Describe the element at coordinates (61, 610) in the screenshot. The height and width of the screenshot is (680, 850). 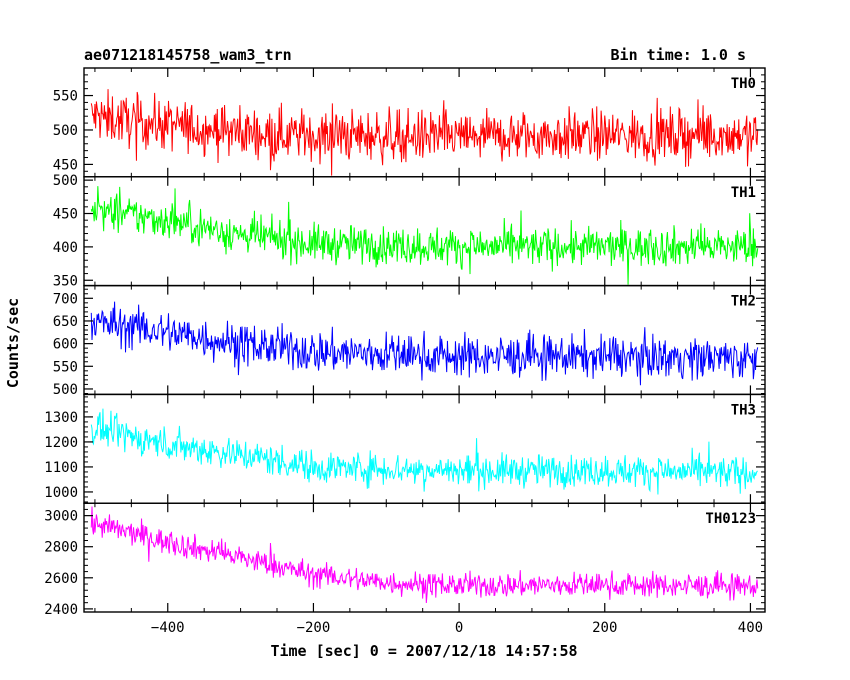
I see `y-tick-label: 2400` at that location.